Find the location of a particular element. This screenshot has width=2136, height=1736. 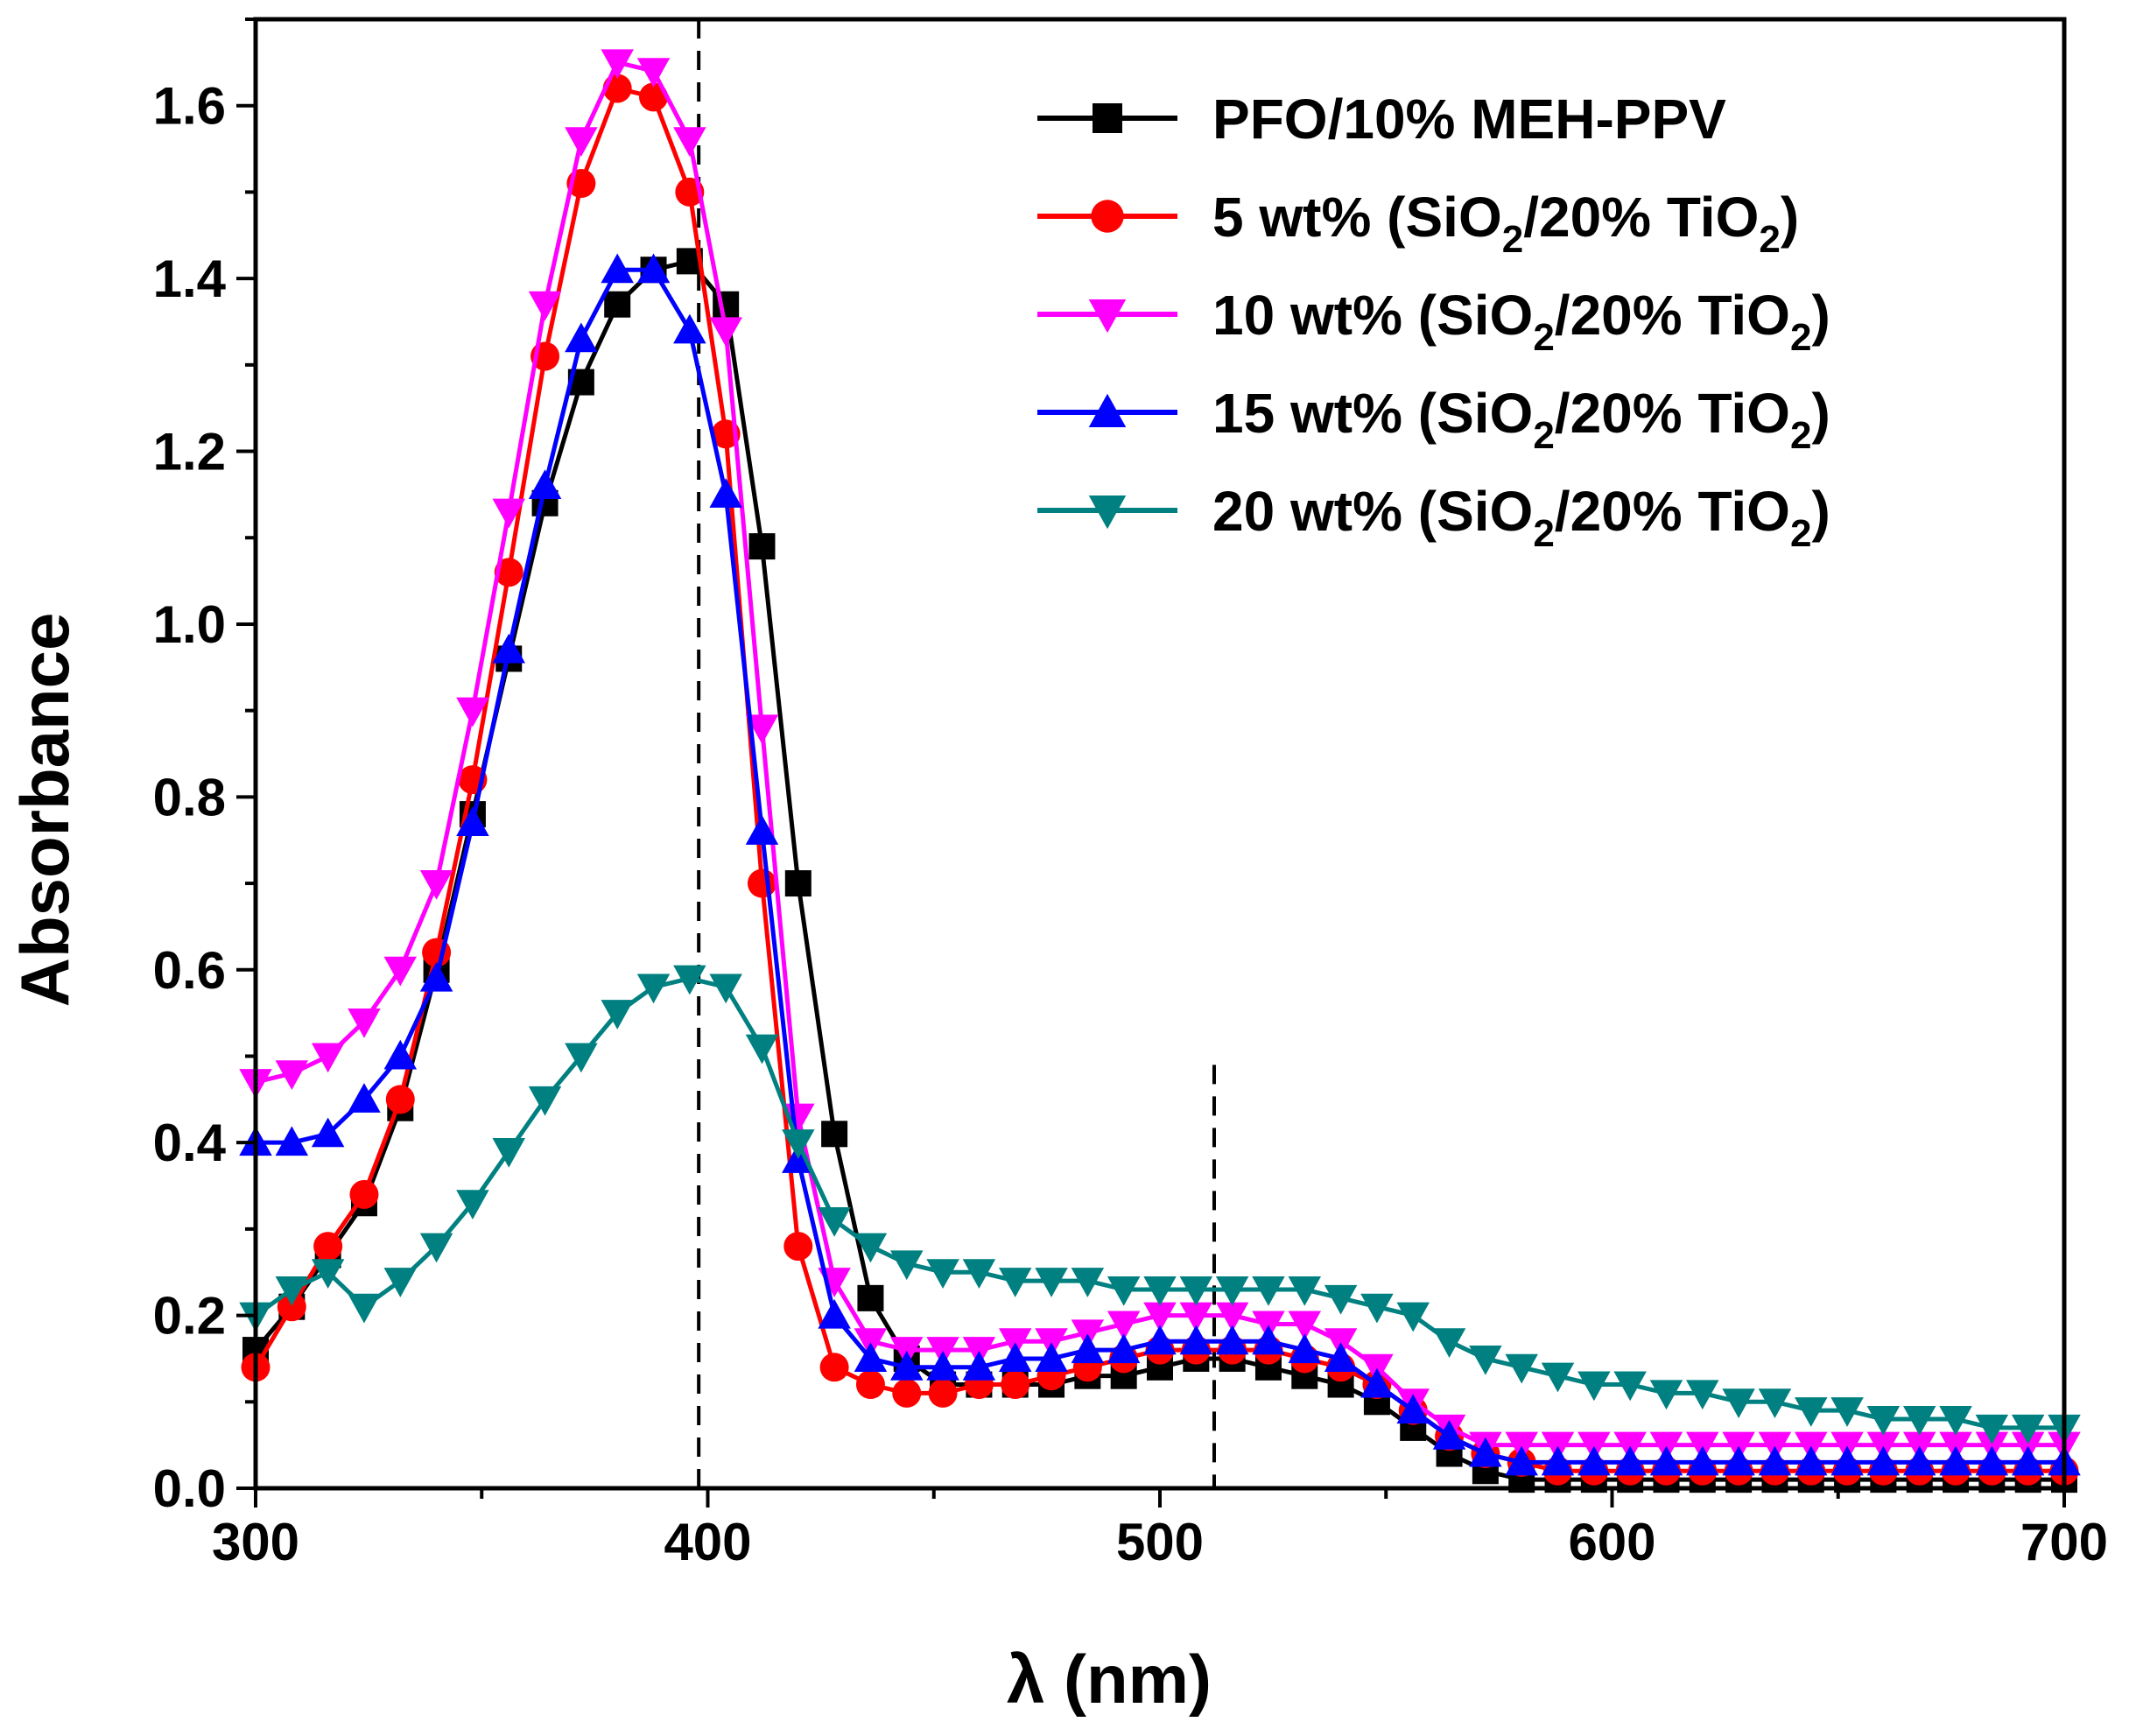

legend-label: 5 wt% (SiO2/20% TiO2) is located at coordinates (1505, 223).